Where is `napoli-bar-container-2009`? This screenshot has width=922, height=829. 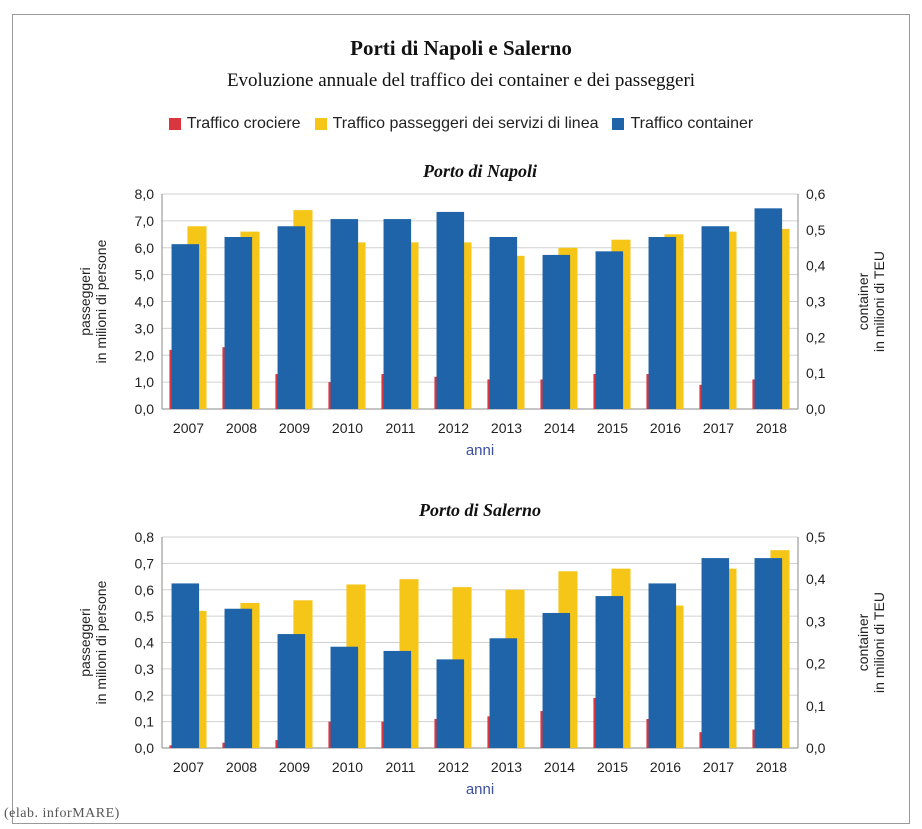
napoli-bar-container-2009 is located at coordinates (291, 317).